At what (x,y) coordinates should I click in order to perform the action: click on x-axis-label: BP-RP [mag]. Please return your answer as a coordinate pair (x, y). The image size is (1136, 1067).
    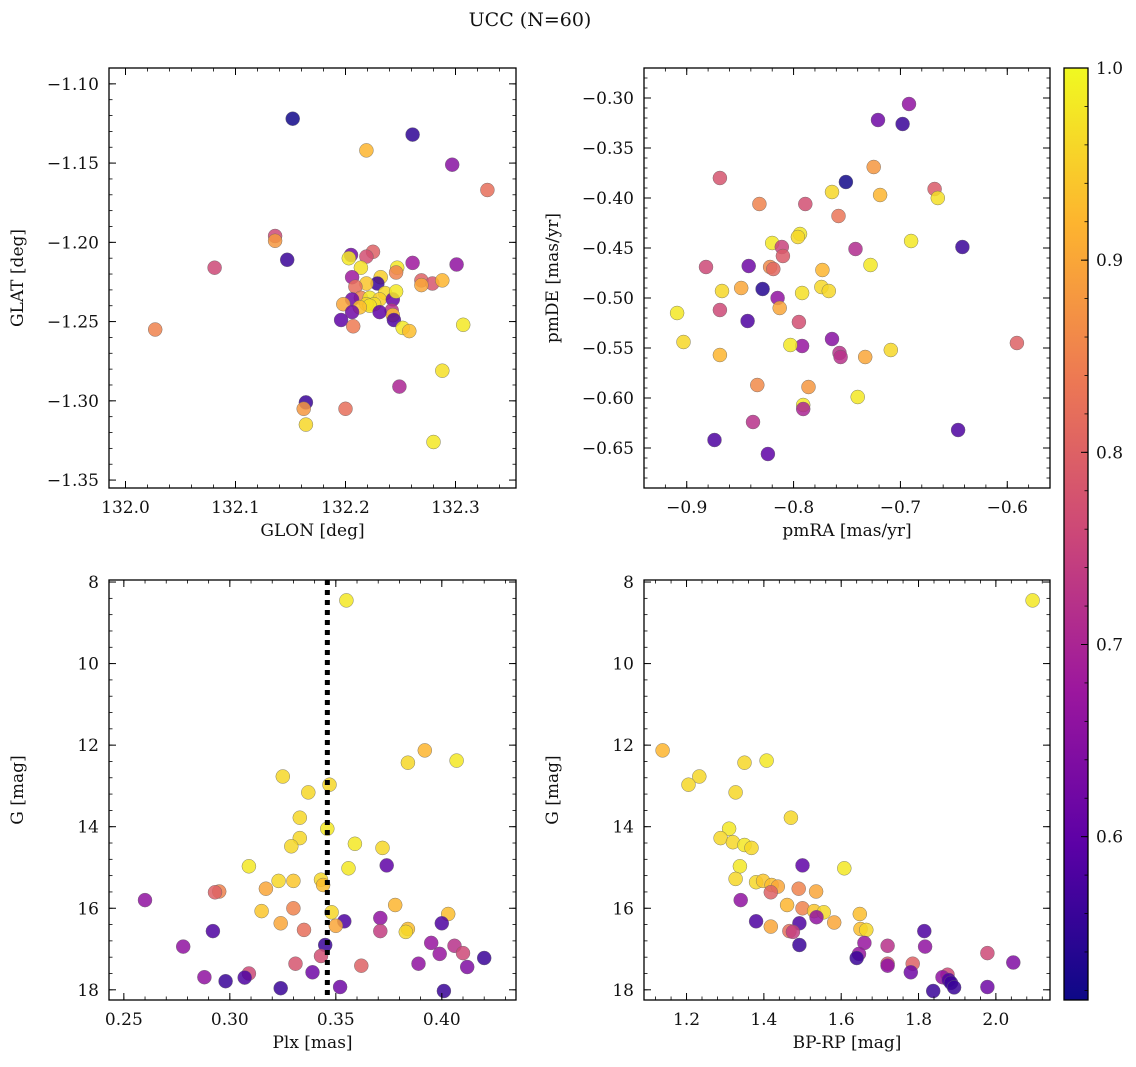
    Looking at the image, I should click on (847, 1043).